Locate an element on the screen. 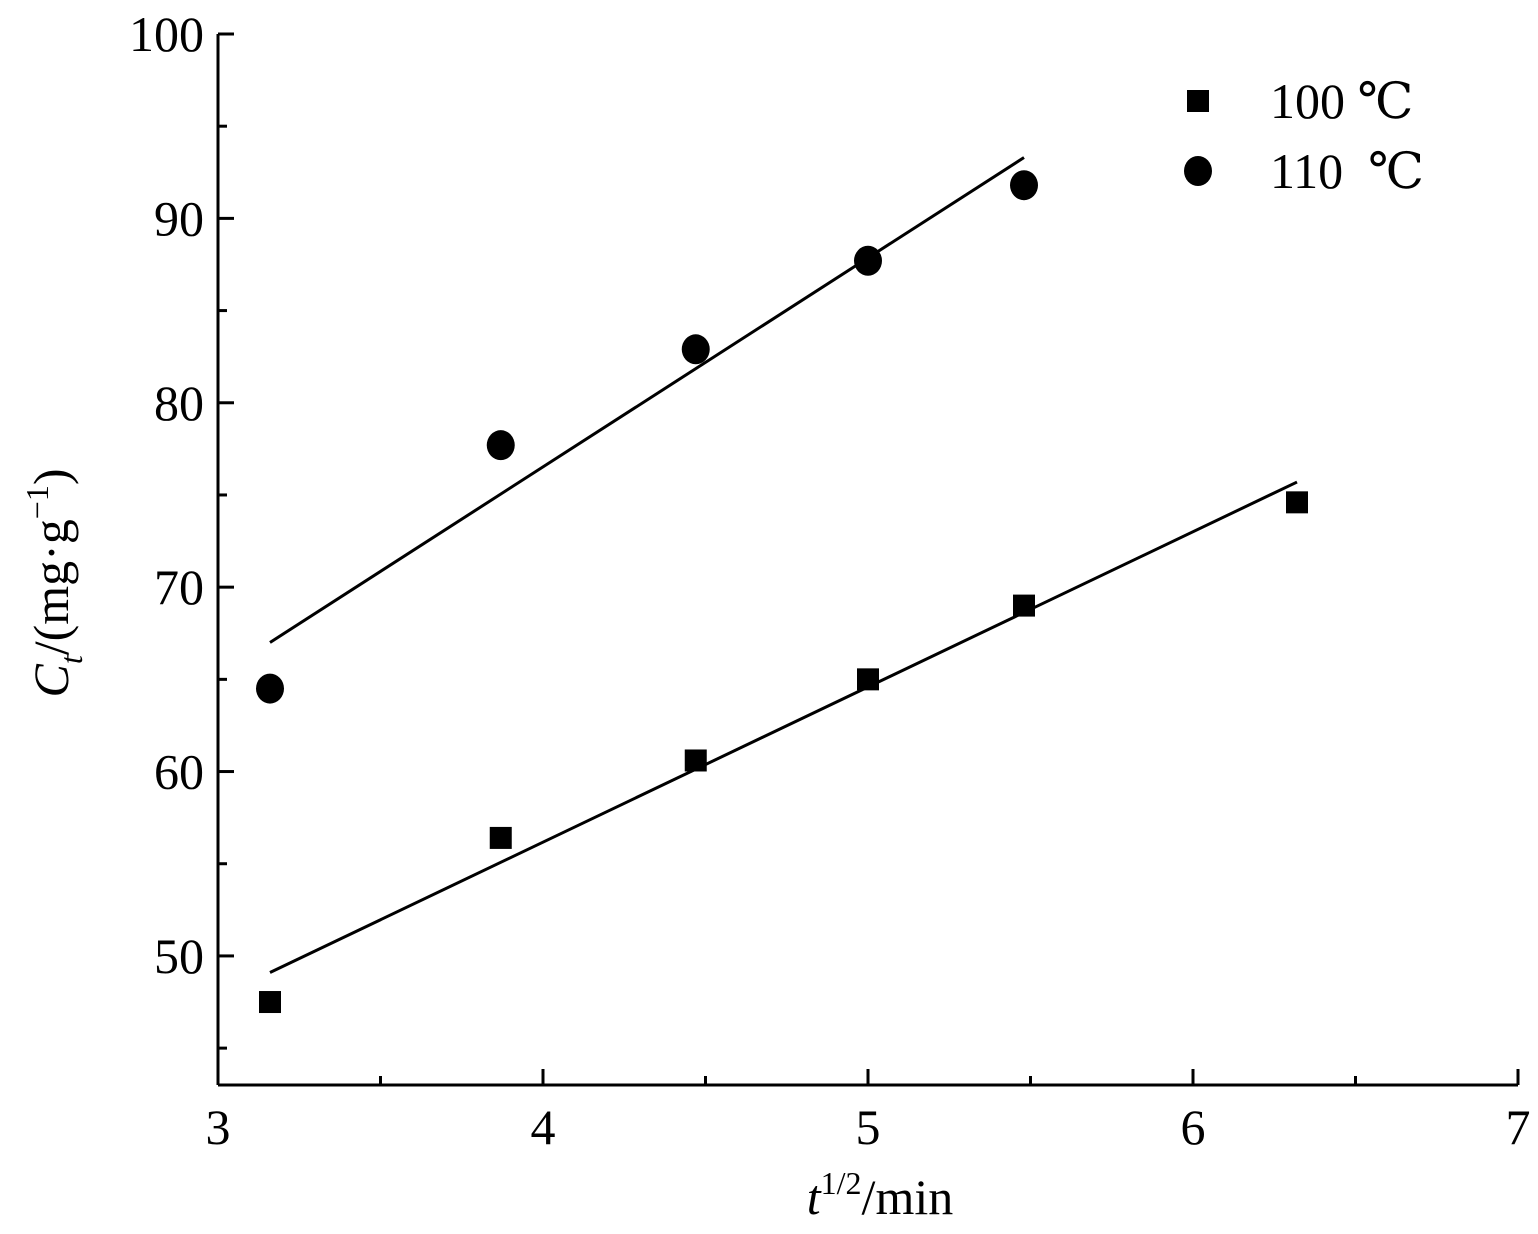 This screenshot has width=1538, height=1234. y-axis-label-sub: t is located at coordinates (71, 659).